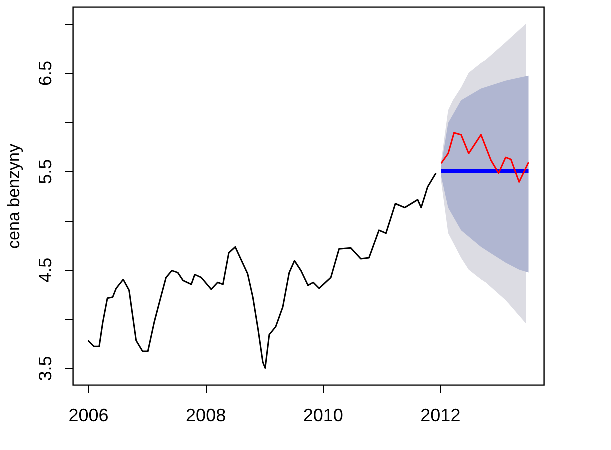 This screenshot has height=450, width=611. What do you see at coordinates (46, 369) in the screenshot?
I see `y-tick-label: 3.5` at bounding box center [46, 369].